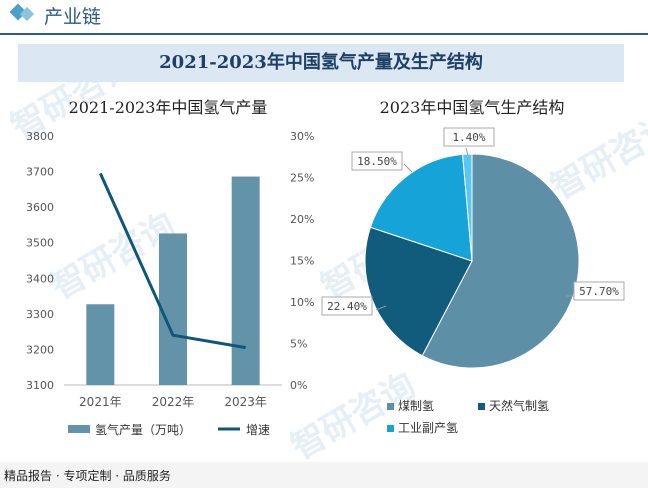  I want to click on y2-axis-tick-label: 15%, so click(302, 261).